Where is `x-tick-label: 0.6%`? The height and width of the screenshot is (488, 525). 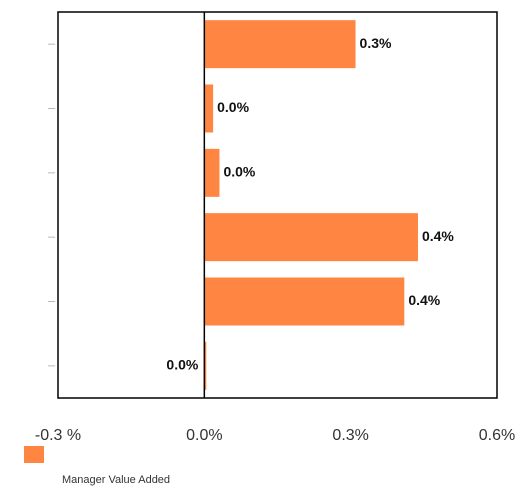
x-tick-label: 0.6% is located at coordinates (497, 435).